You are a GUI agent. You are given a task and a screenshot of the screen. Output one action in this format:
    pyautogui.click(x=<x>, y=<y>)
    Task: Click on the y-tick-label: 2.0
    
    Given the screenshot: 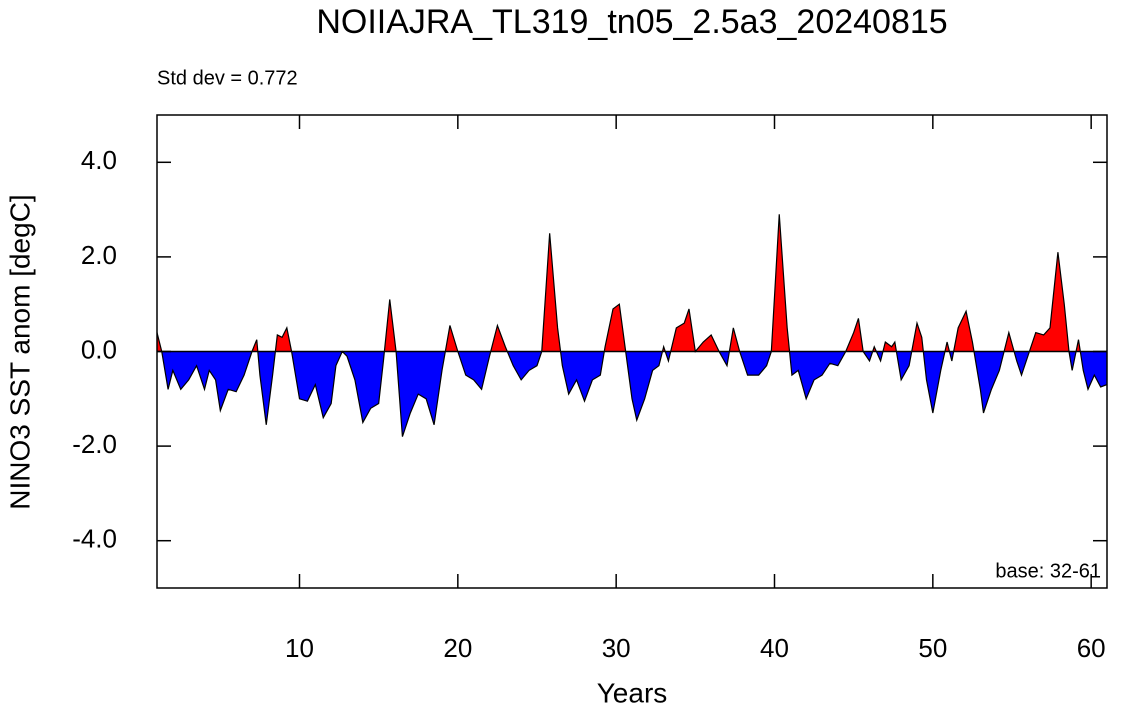 What is the action you would take?
    pyautogui.click(x=99, y=255)
    